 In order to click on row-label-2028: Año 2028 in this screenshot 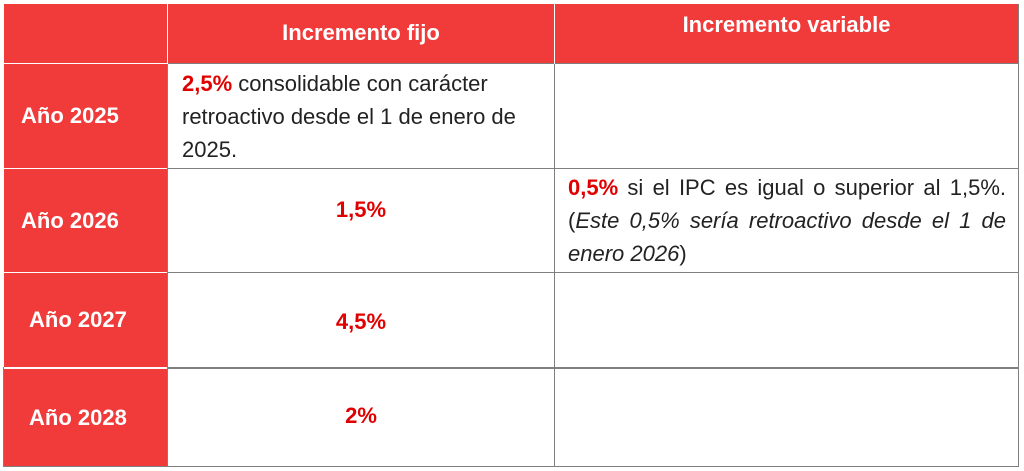, I will do `click(85, 417)`.